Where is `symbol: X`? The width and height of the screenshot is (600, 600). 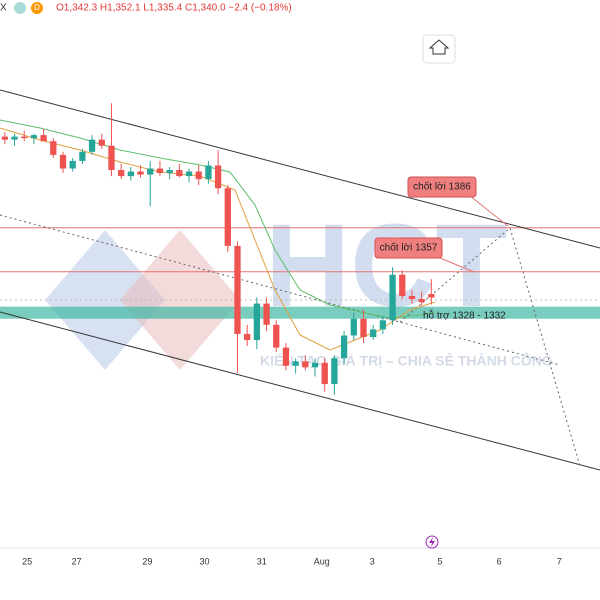
symbol: X is located at coordinates (3, 8).